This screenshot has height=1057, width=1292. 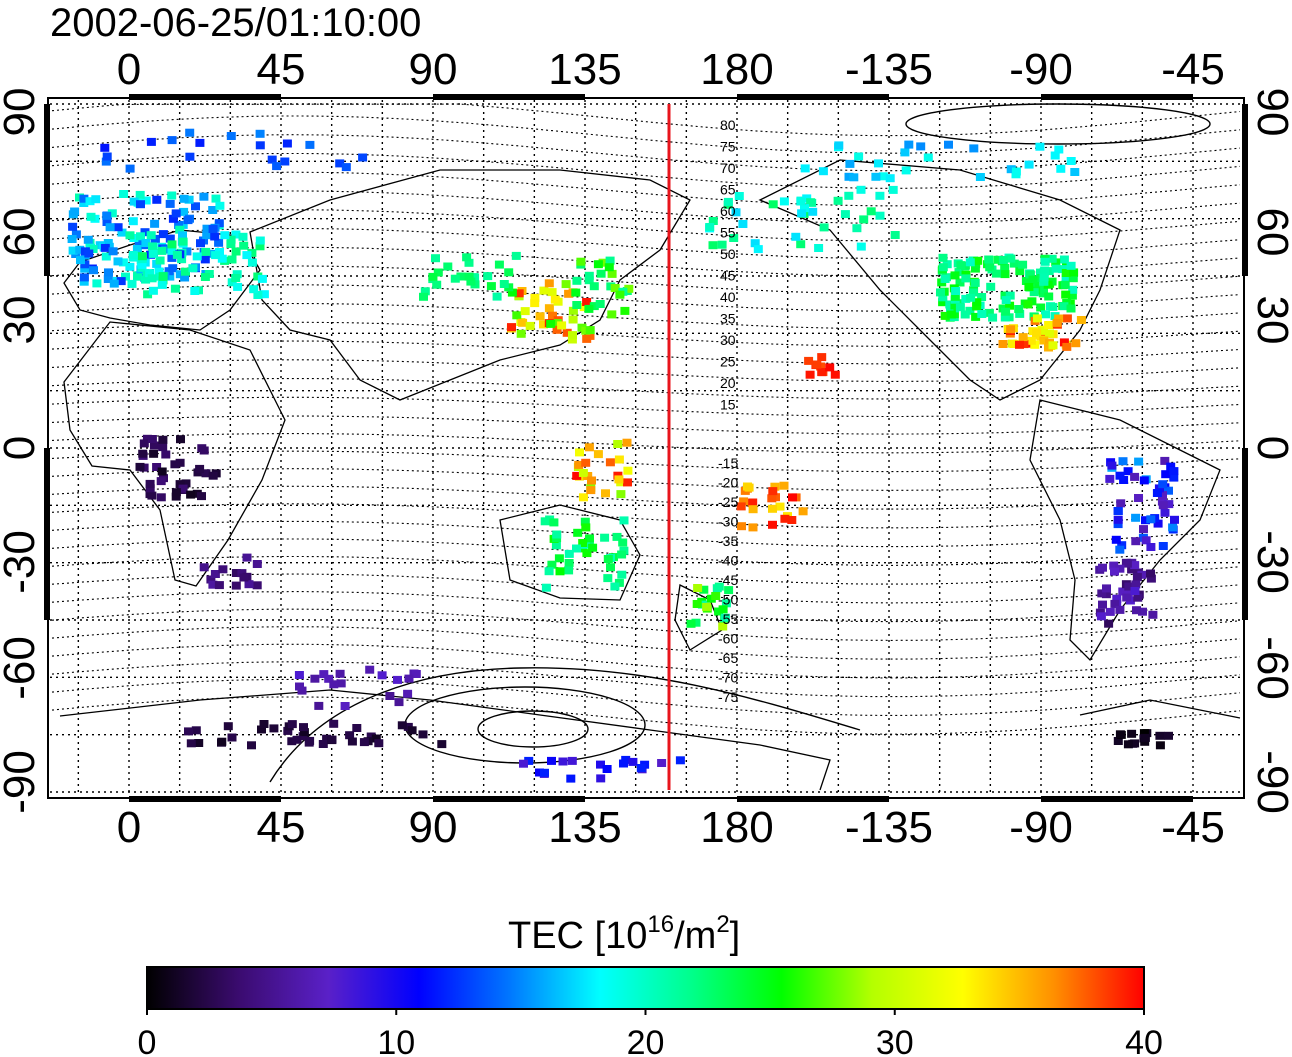 What do you see at coordinates (22, 451) in the screenshot?
I see `left-latitude-labels: 90 60 30 0 -30 -60 -90` at bounding box center [22, 451].